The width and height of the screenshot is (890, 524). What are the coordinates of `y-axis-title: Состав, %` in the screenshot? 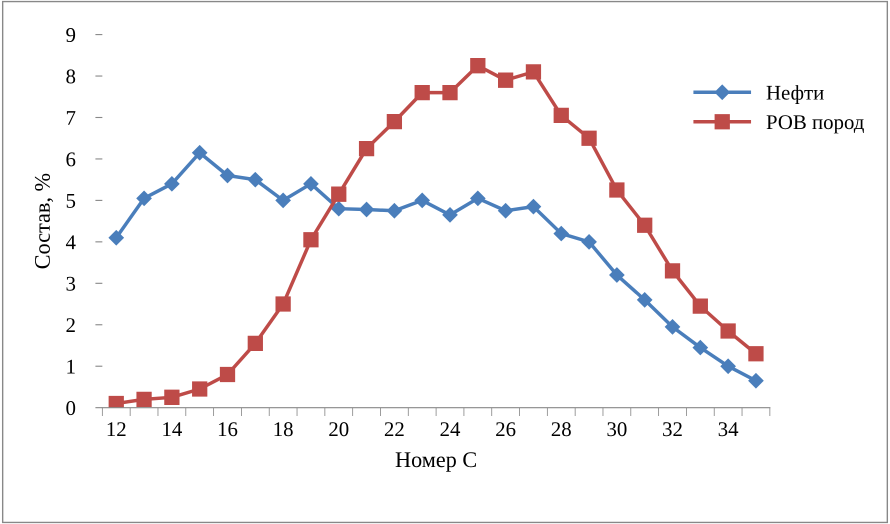 It's located at (44, 221).